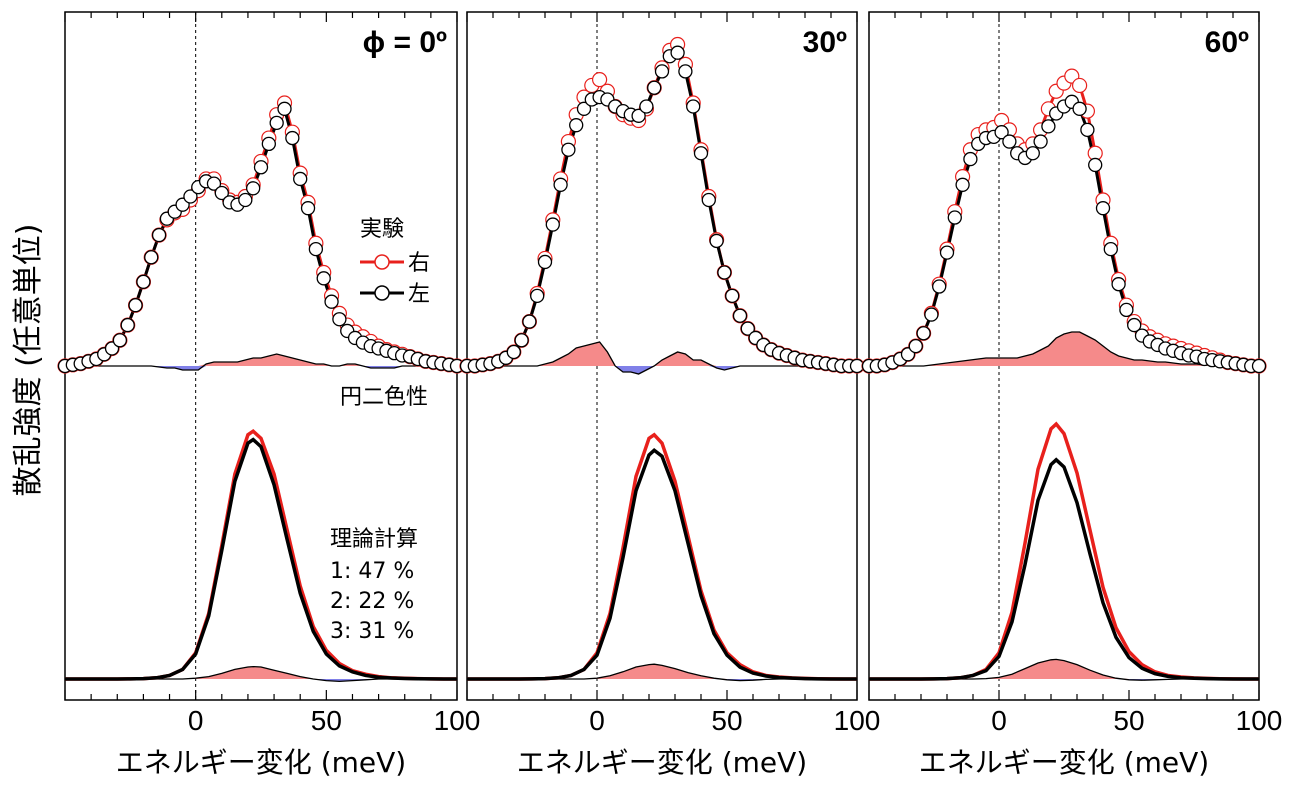 This screenshot has width=1304, height=785. What do you see at coordinates (382, 293) in the screenshot?
I see `legend-left-marker` at bounding box center [382, 293].